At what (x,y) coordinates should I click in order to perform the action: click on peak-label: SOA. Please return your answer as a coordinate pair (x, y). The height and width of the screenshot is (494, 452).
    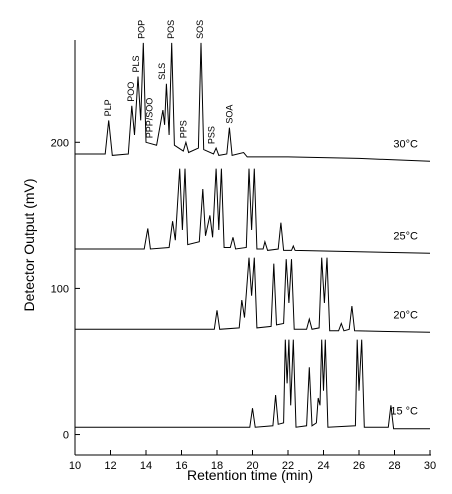
    Looking at the image, I should click on (229, 114).